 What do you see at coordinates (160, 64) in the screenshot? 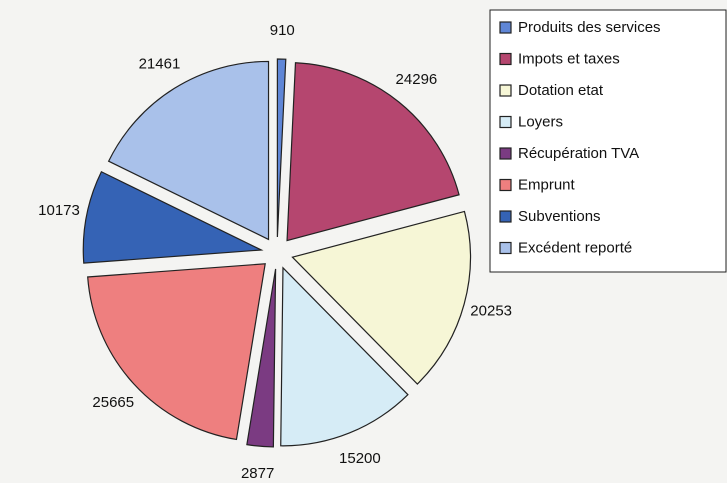
I see `data-label: 21461` at bounding box center [160, 64].